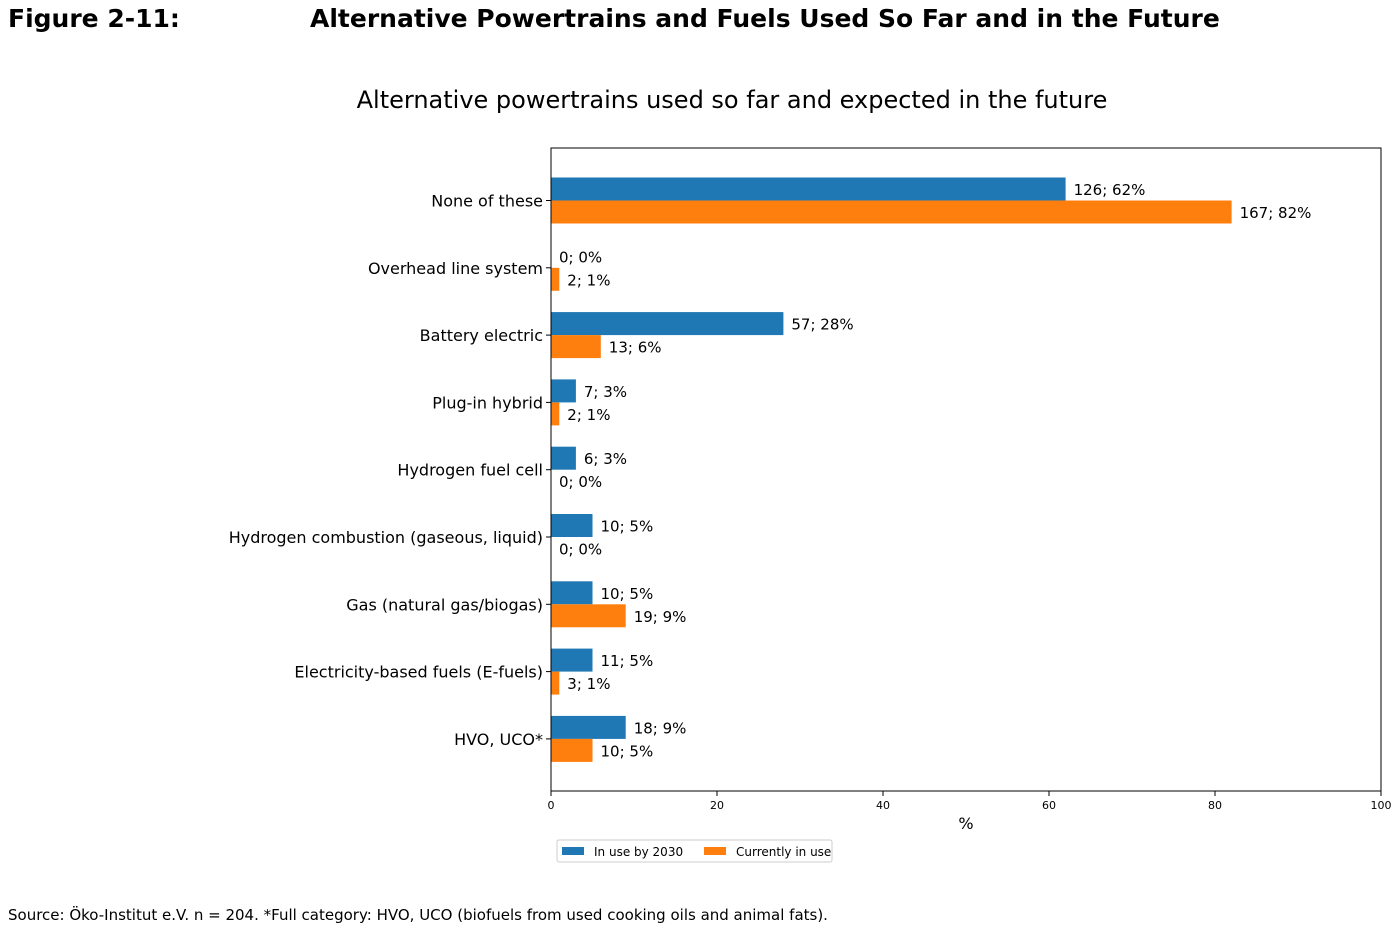 The width and height of the screenshot is (1400, 933). I want to click on data-label-in-use-by-2030-electricity-based-fuels-e-fuels: 11; 5%, so click(627, 661).